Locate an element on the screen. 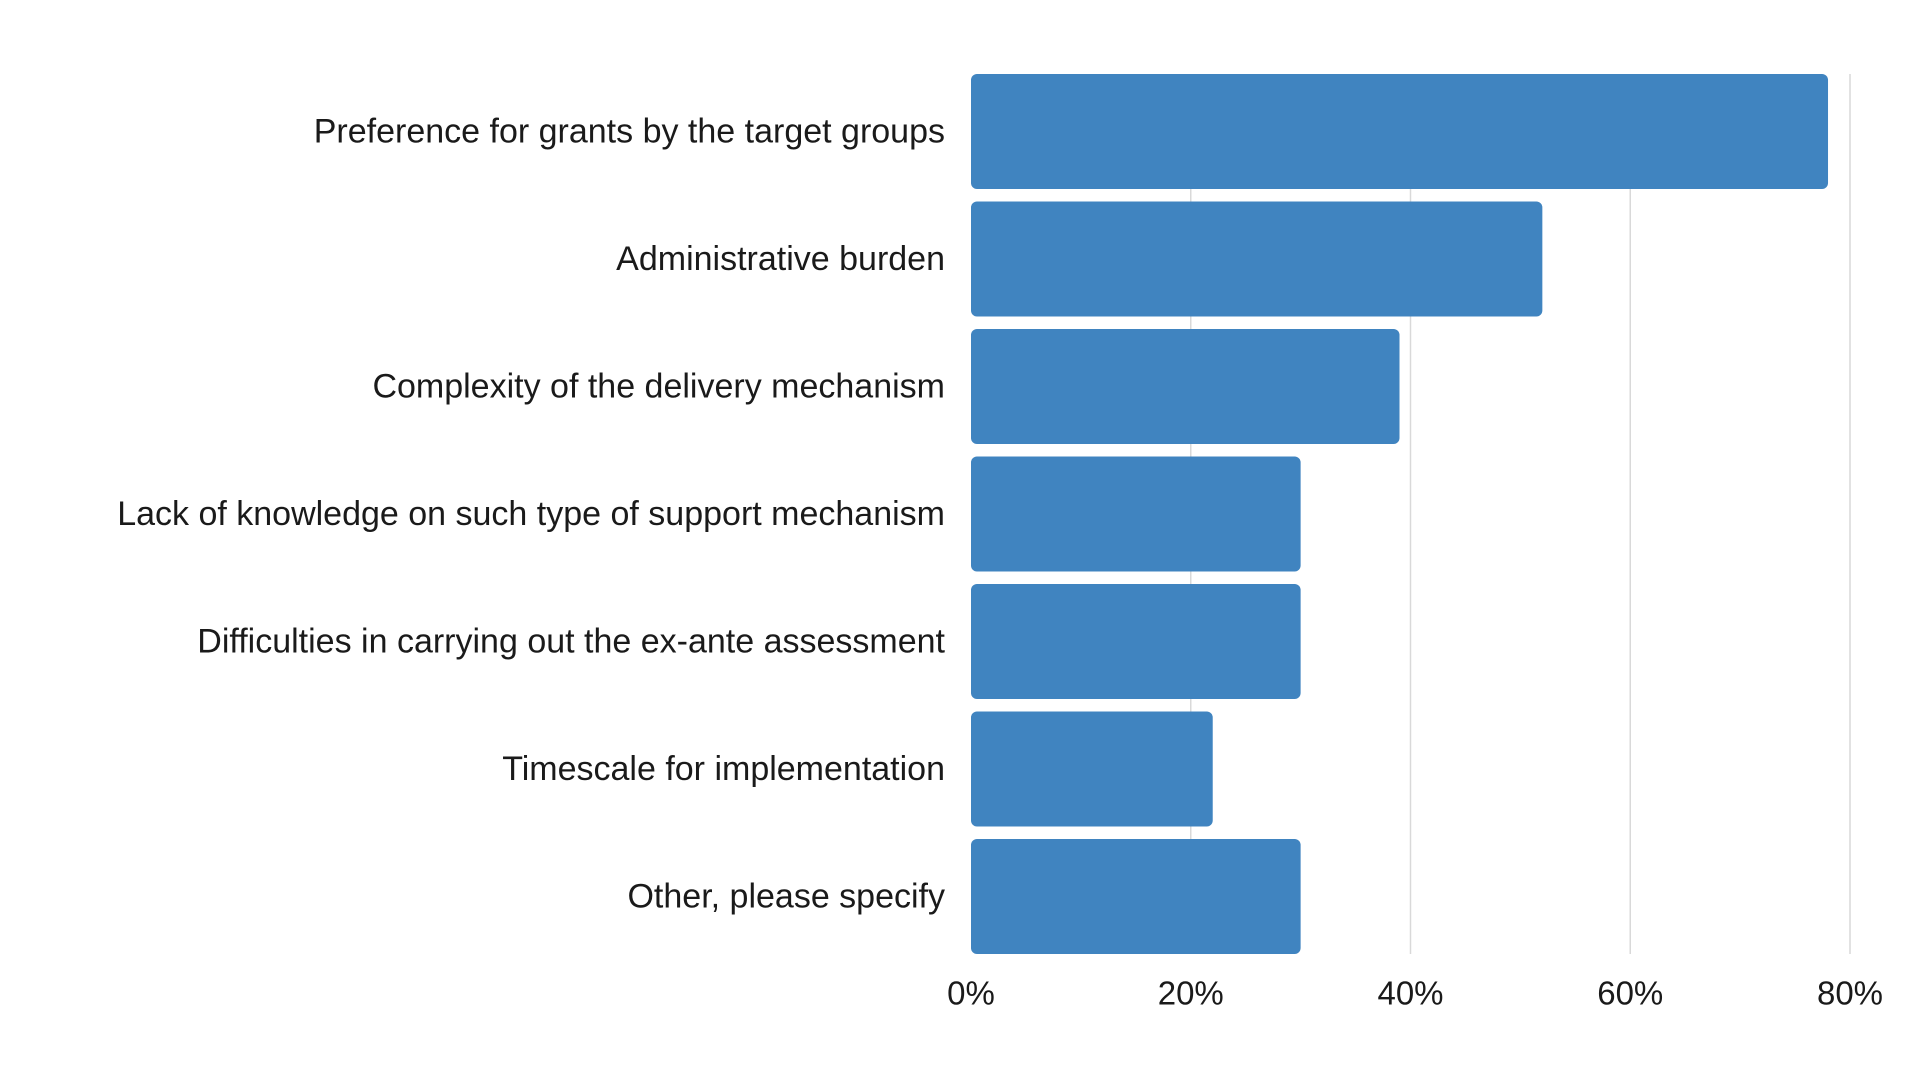 This screenshot has height=1080, width=1920. x-tick-label-4: 80% is located at coordinates (1850, 993).